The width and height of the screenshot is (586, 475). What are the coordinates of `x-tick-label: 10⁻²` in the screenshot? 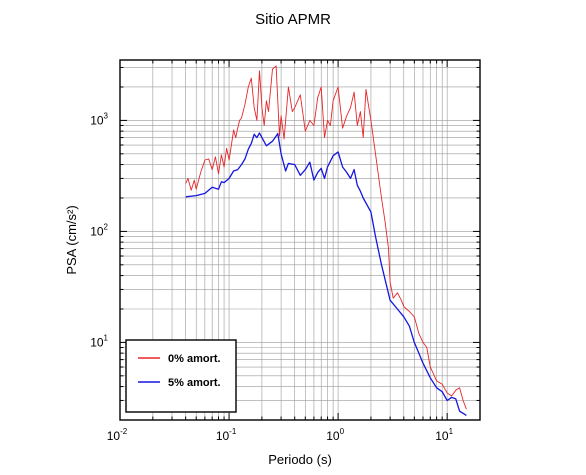 It's located at (117, 435).